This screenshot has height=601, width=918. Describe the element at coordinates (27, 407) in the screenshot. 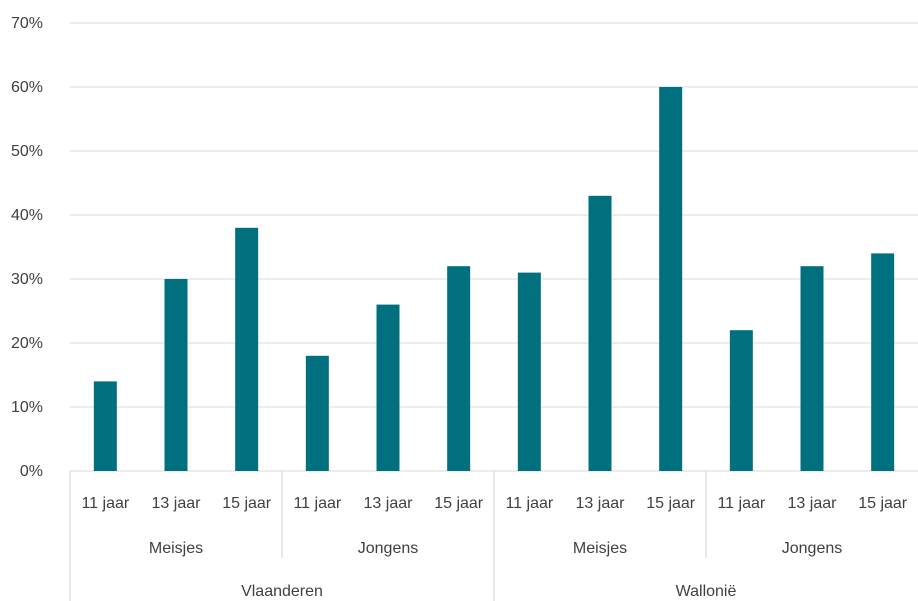

I see `y-tick-label: 10%` at that location.